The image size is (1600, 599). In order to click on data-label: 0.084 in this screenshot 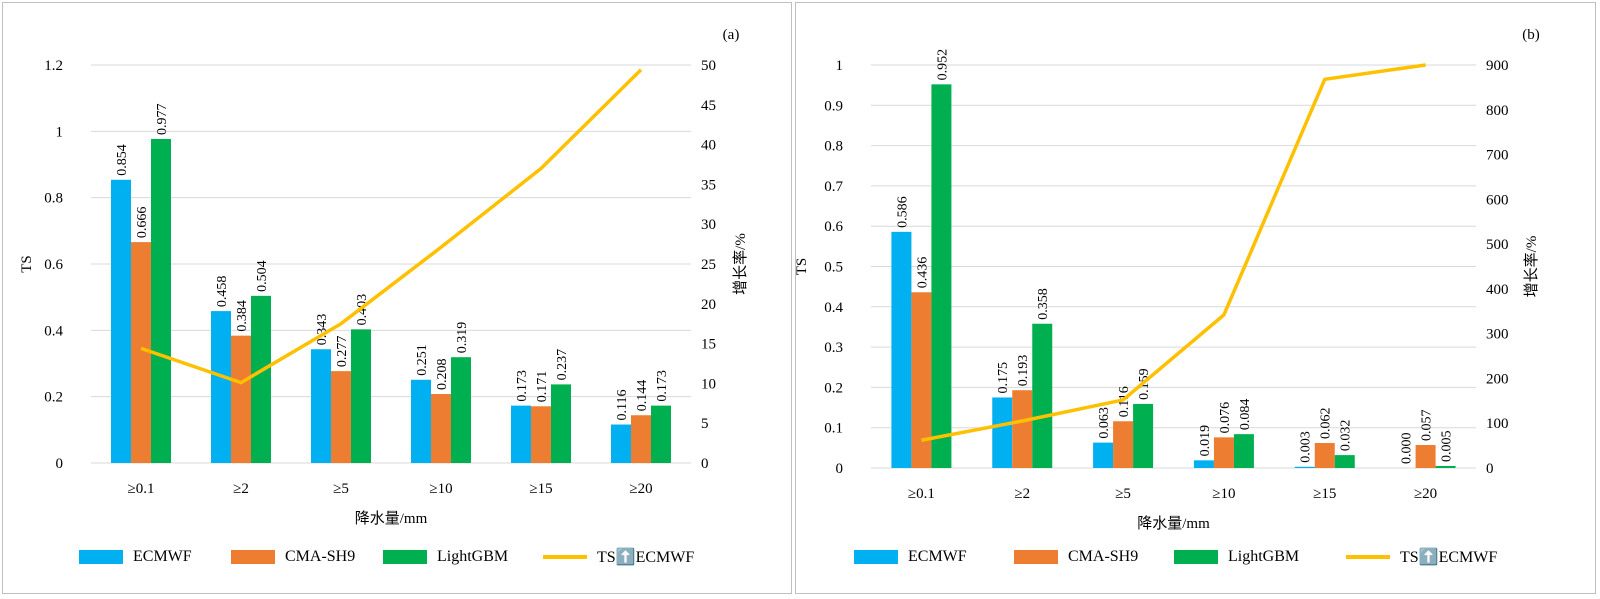, I will do `click(1245, 415)`.